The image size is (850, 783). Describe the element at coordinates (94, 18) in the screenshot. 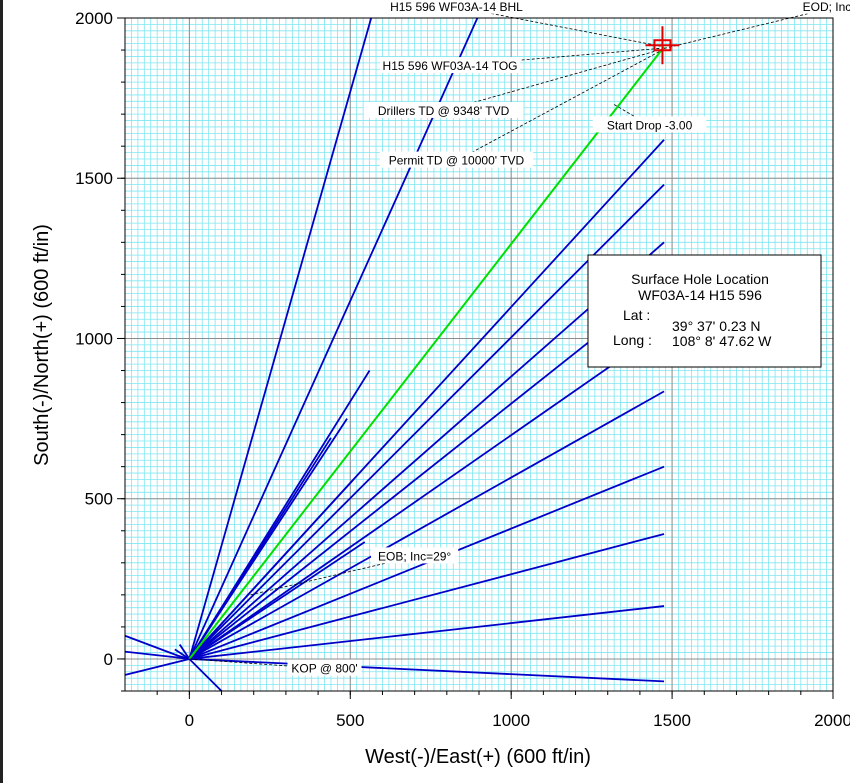

I see `y-tick-label: 2000` at that location.